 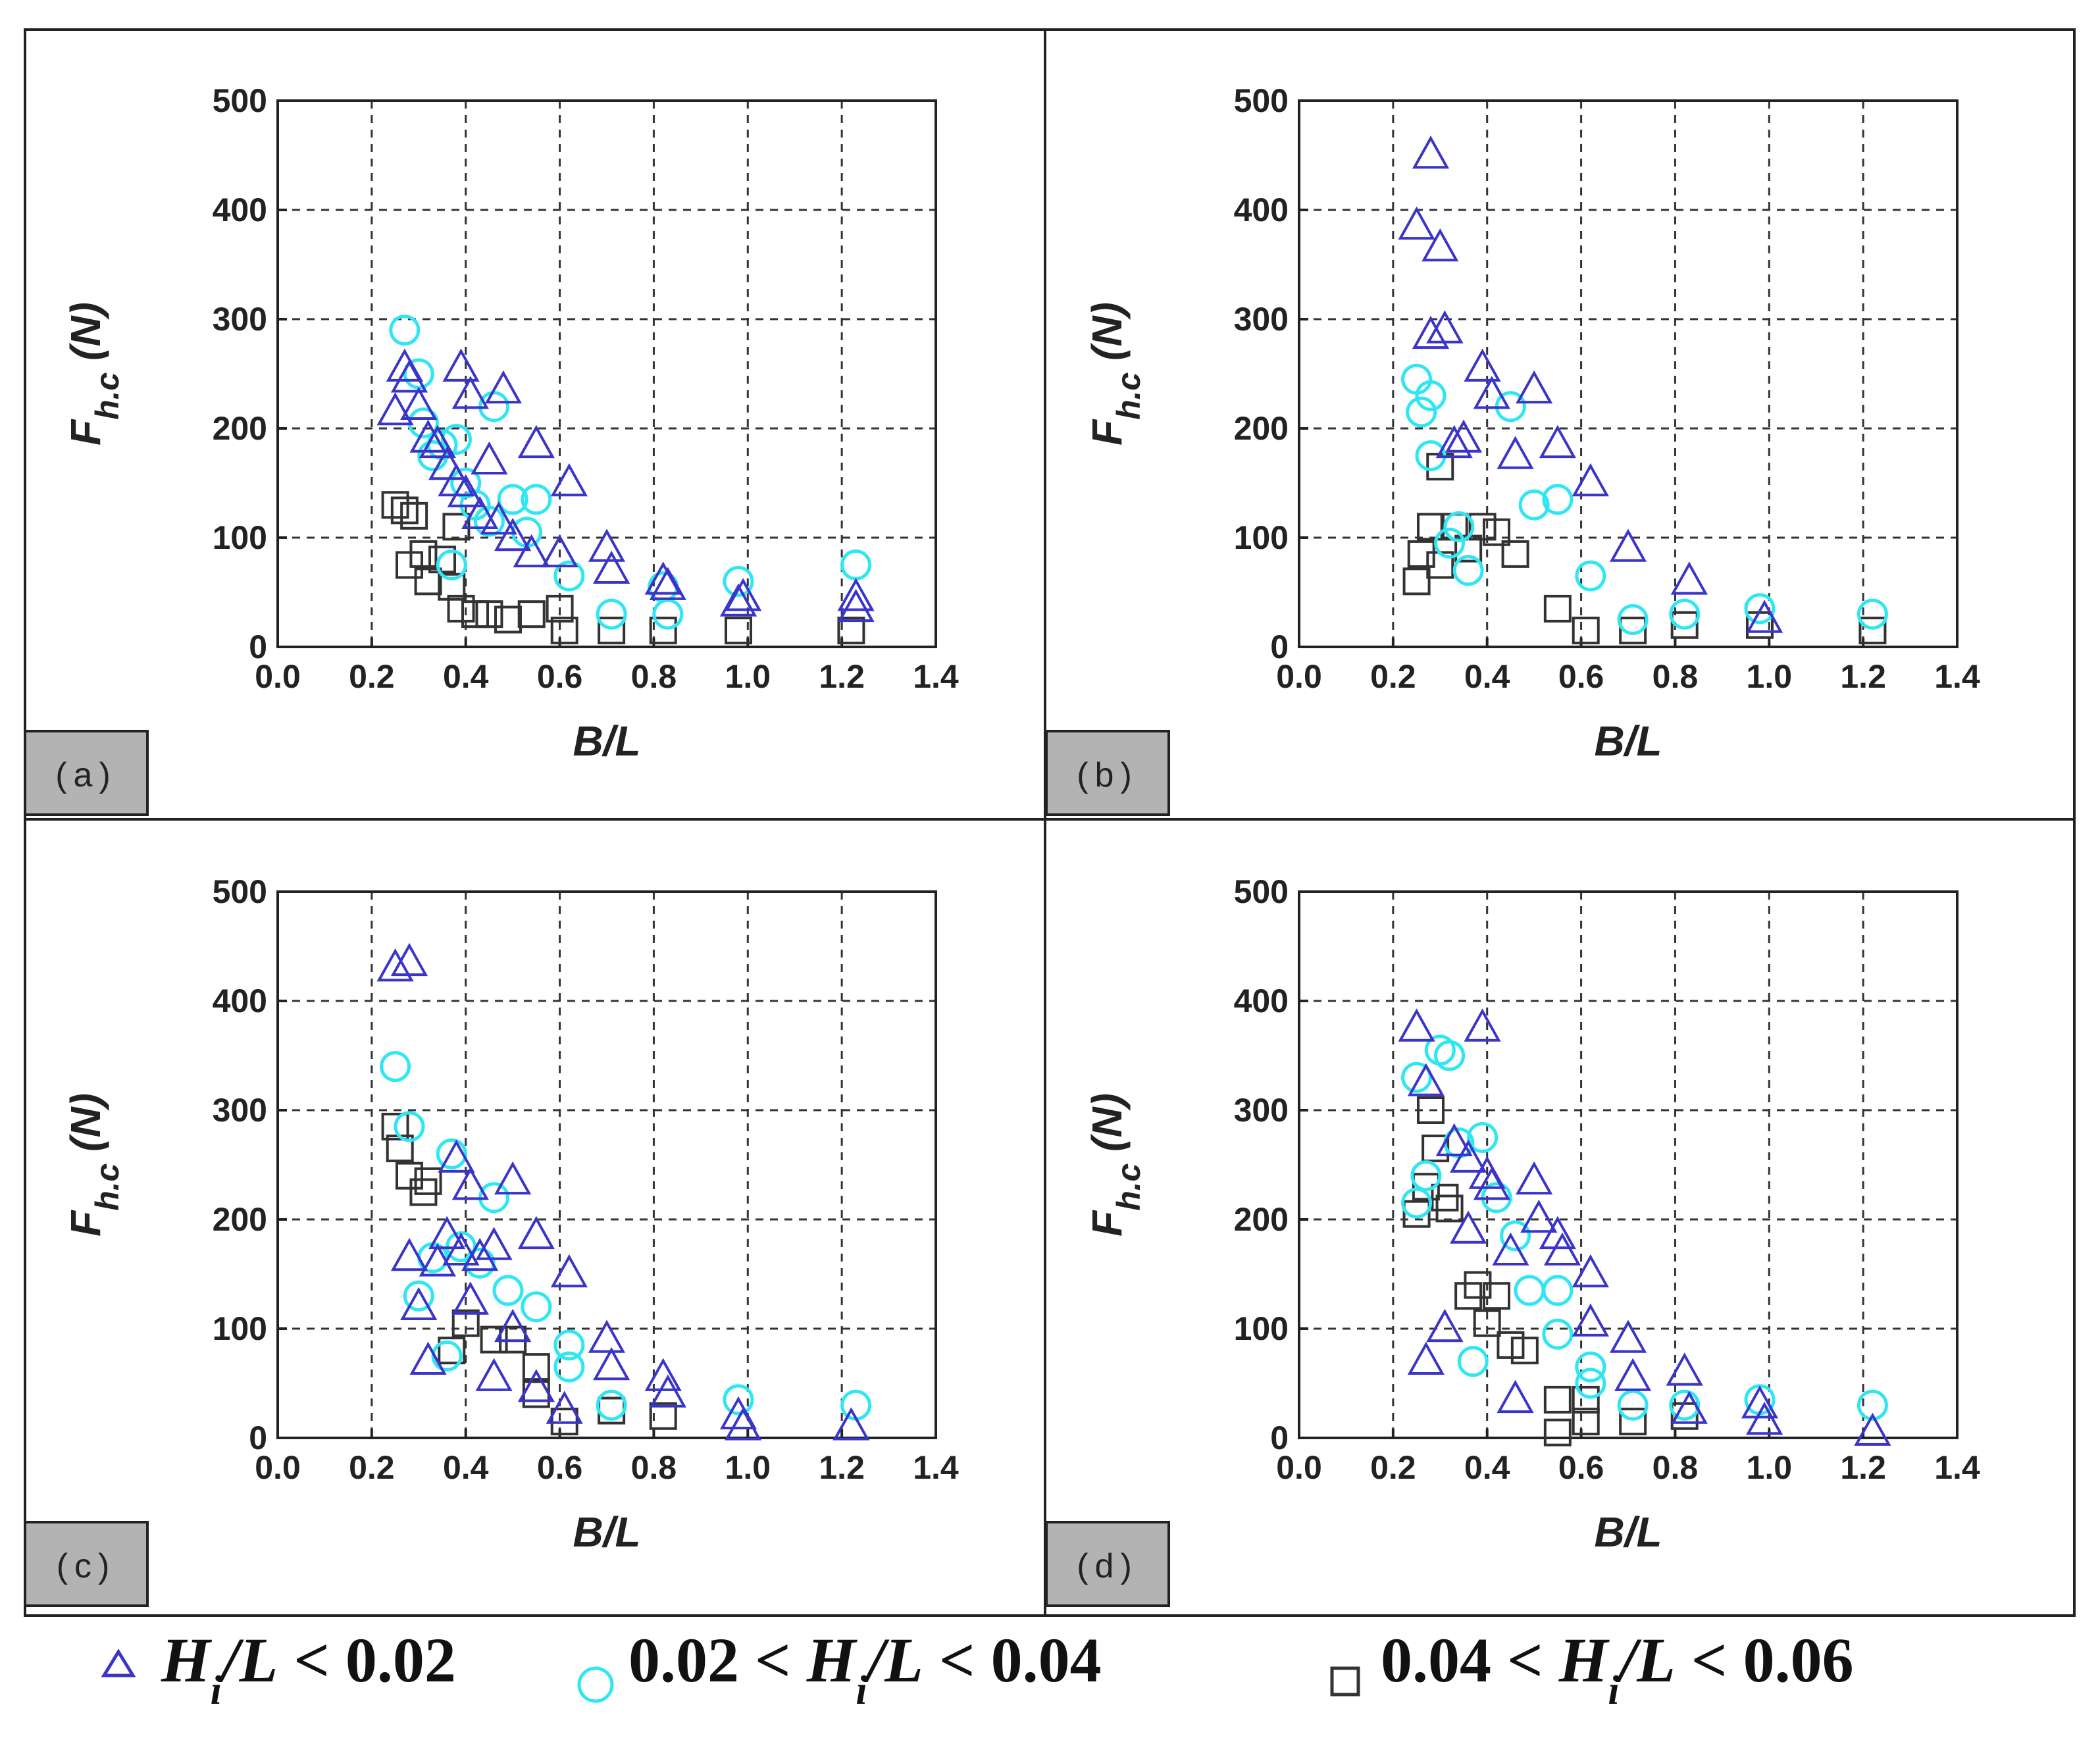 I want to click on panel-d-x-tick-label: 0.8, so click(x=1675, y=1467).